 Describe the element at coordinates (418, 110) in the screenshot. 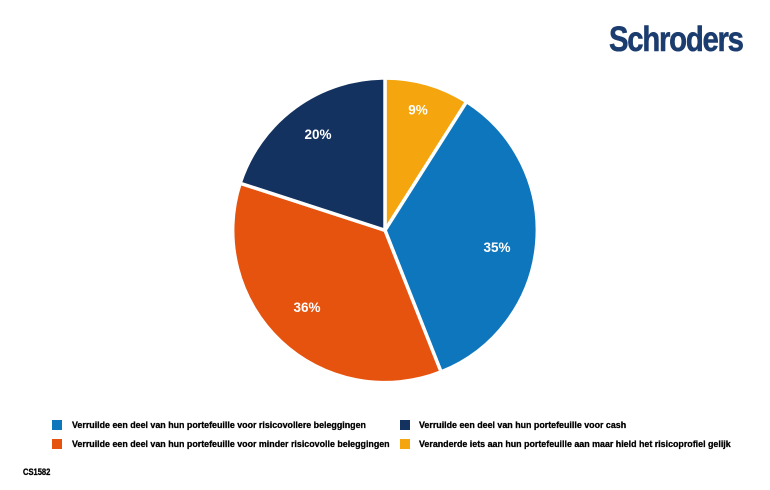

I see `svg-text: 9%` at that location.